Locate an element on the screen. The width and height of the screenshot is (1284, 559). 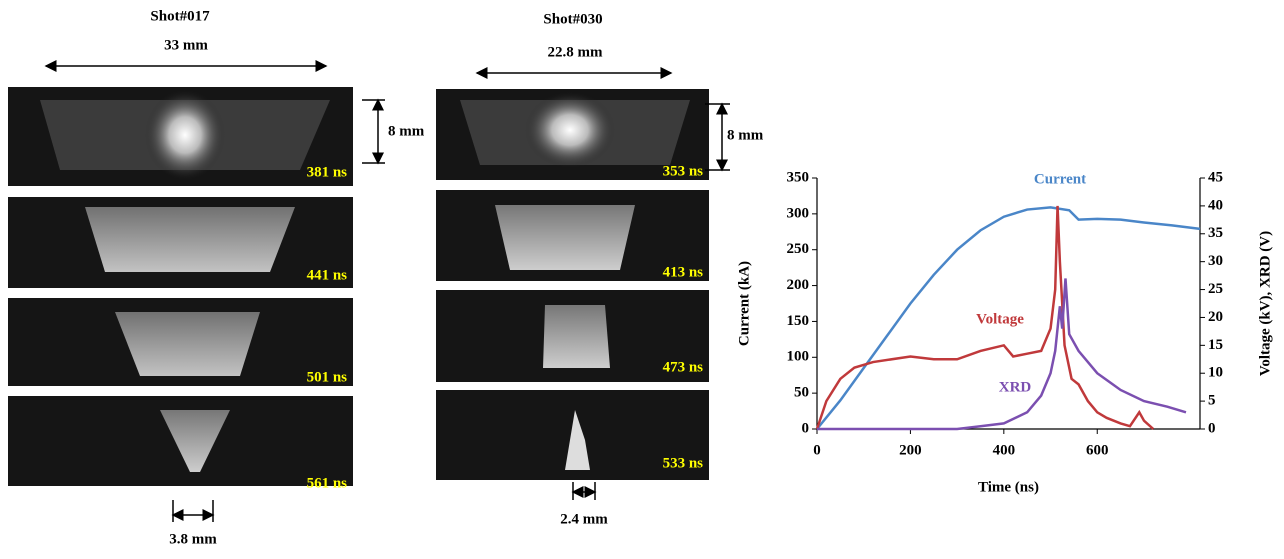
y2-tick-label: 30 is located at coordinates (1215, 261).